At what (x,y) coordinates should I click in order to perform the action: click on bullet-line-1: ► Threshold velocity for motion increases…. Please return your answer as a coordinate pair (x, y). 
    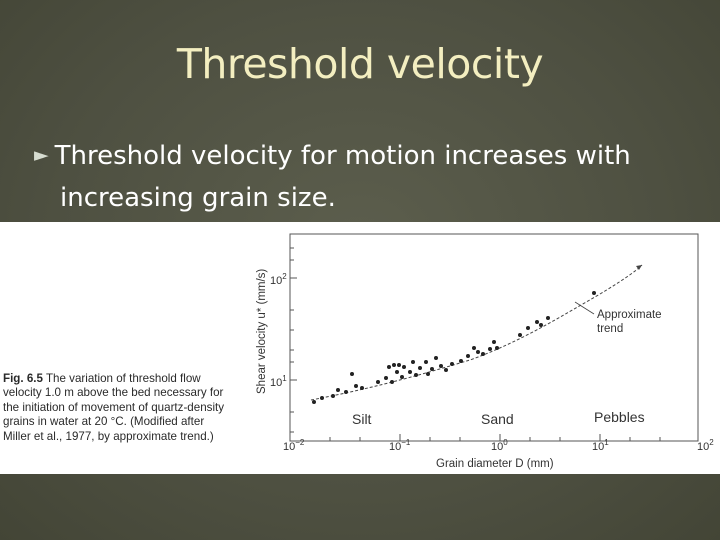
    Looking at the image, I should click on (374, 155).